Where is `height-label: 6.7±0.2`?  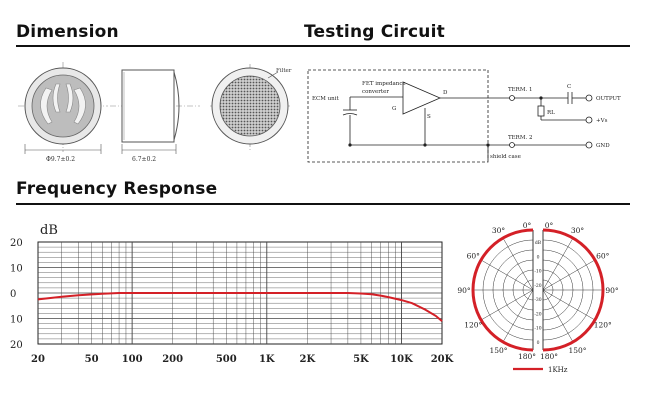
height-label: 6.7±0.2 is located at coordinates (144, 159).